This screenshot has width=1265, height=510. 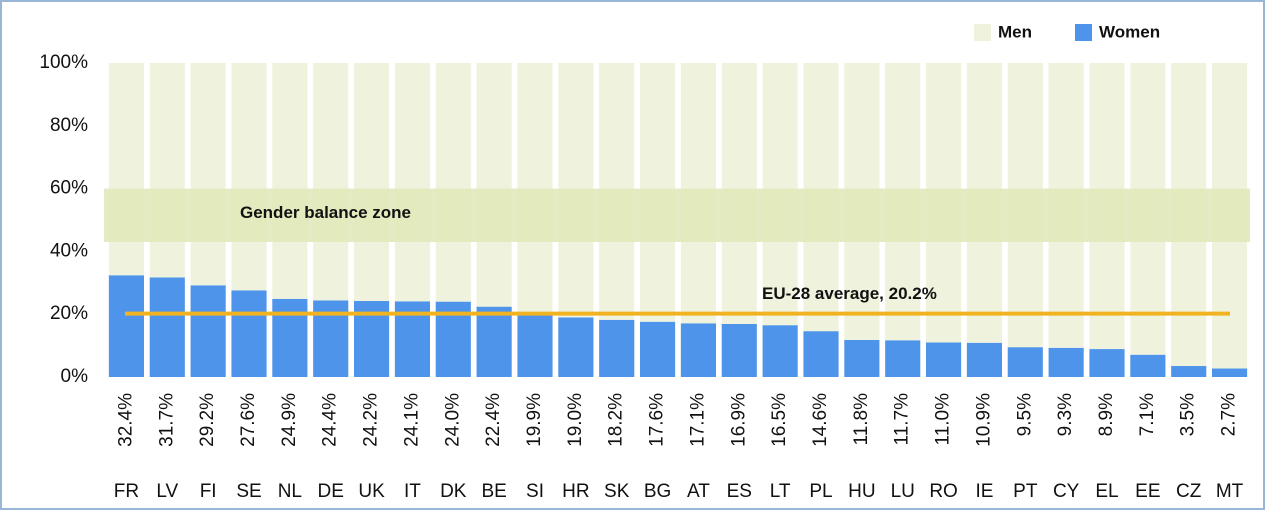 What do you see at coordinates (698, 491) in the screenshot?
I see `x-tick-label: AT` at bounding box center [698, 491].